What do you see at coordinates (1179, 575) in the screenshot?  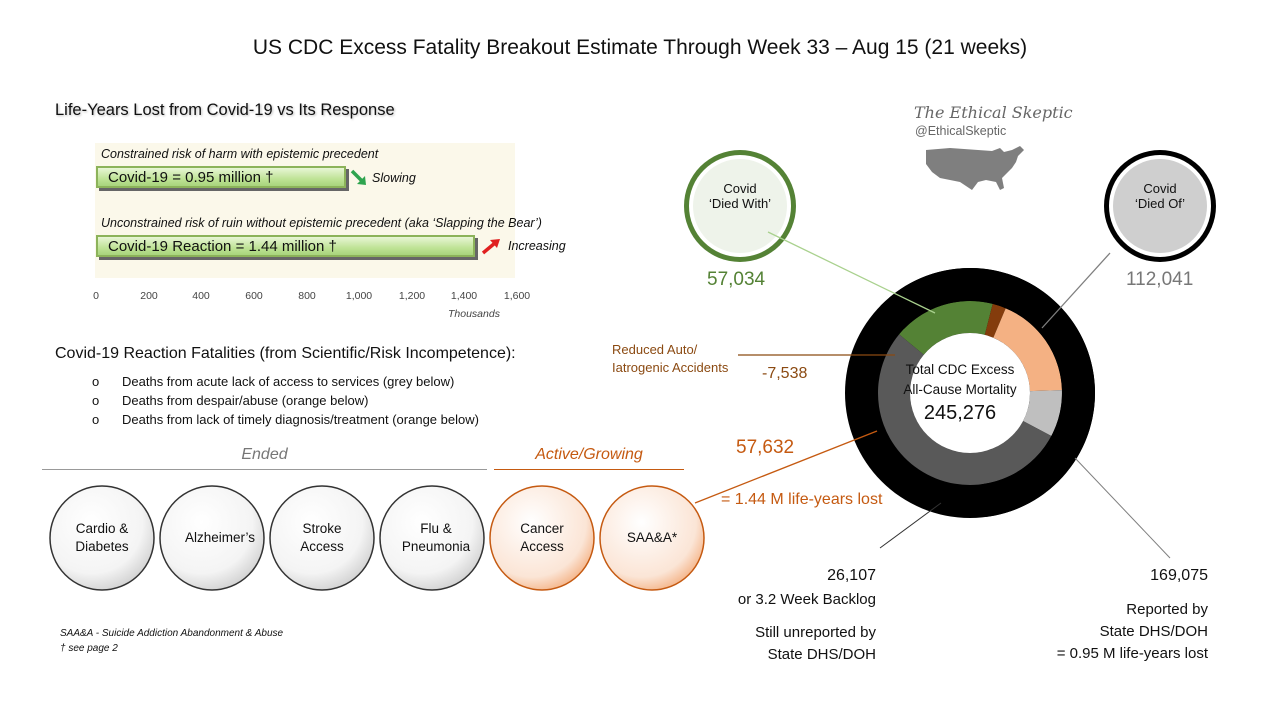 I see `reported-value: 169,075` at bounding box center [1179, 575].